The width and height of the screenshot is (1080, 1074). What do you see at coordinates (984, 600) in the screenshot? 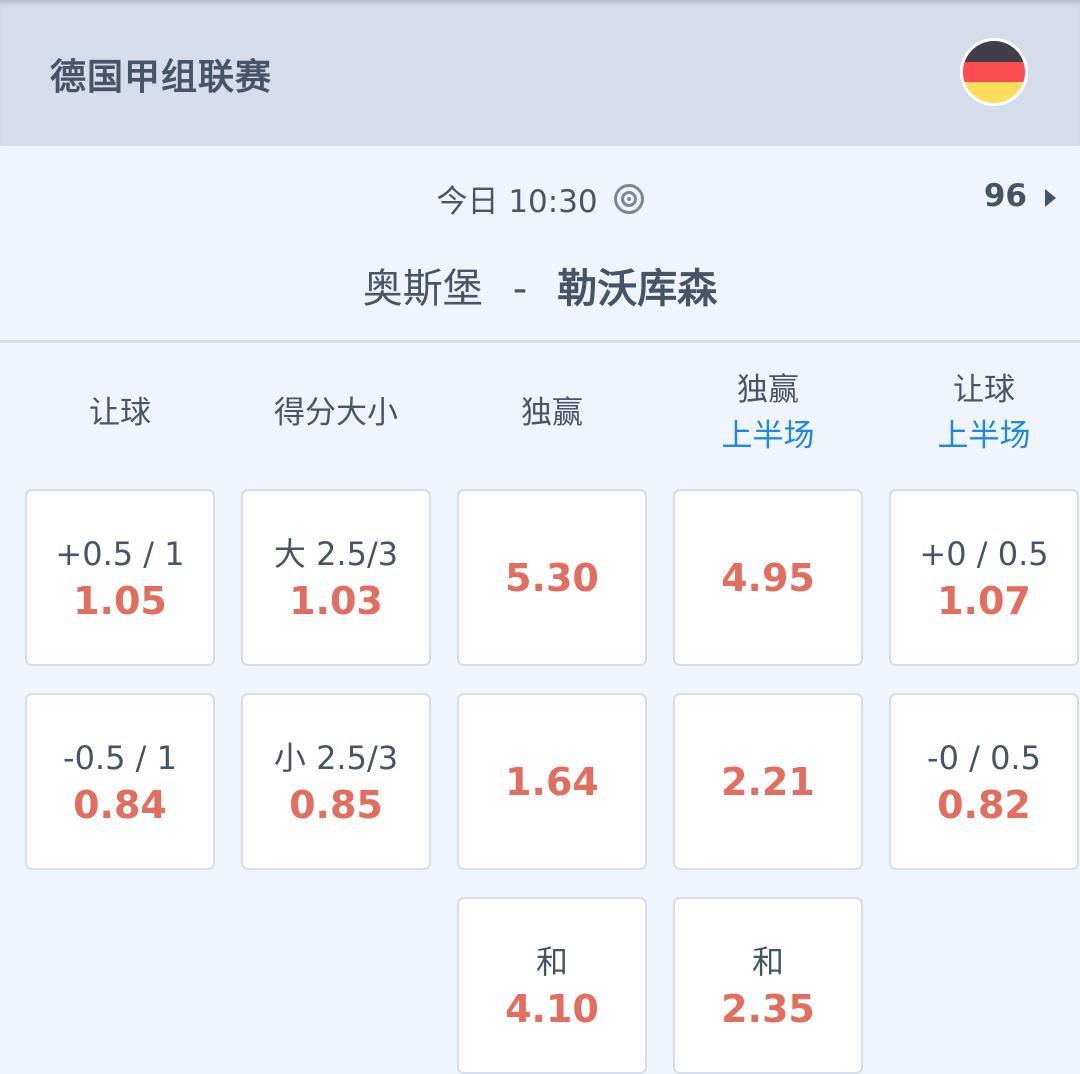
I see `odds-value: 1.07` at bounding box center [984, 600].